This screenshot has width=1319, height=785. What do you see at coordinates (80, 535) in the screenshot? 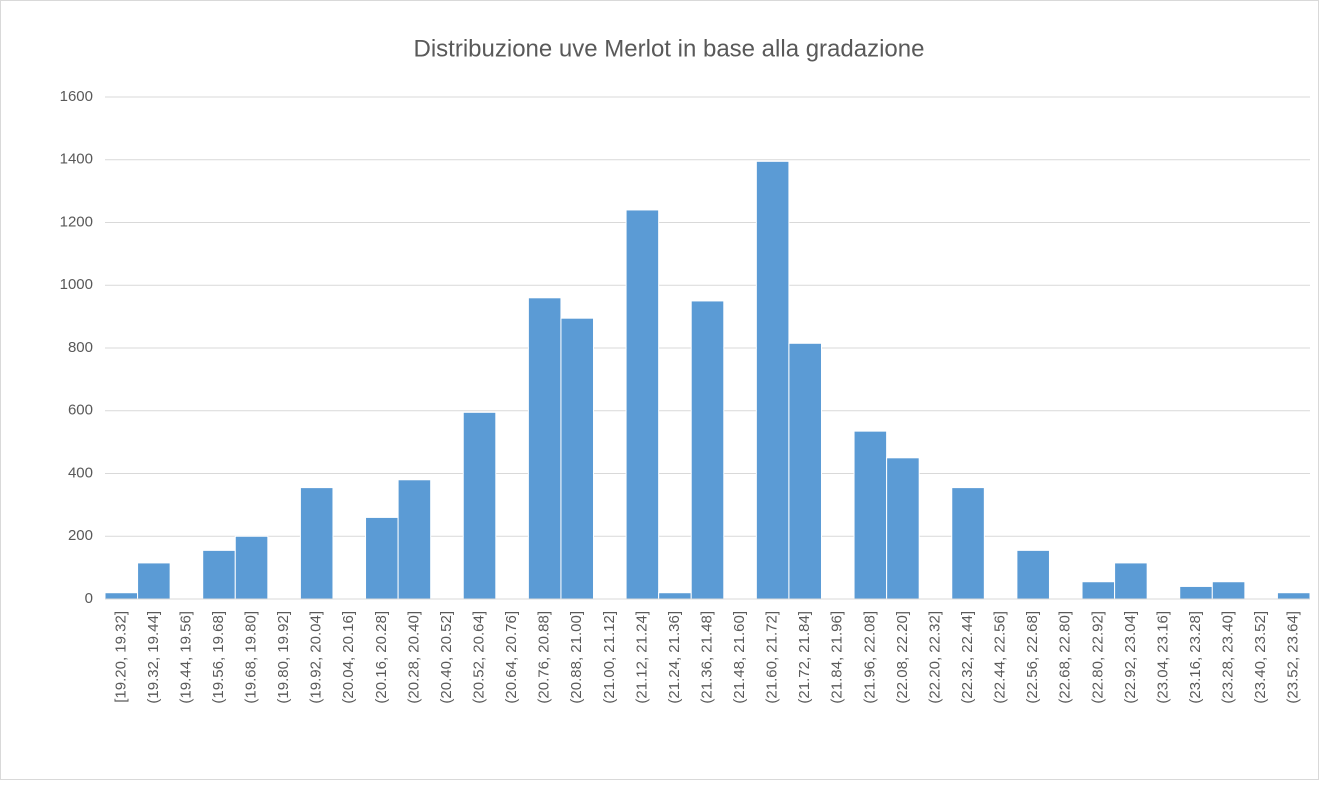
I see `y-tick-label: 200` at bounding box center [80, 535].